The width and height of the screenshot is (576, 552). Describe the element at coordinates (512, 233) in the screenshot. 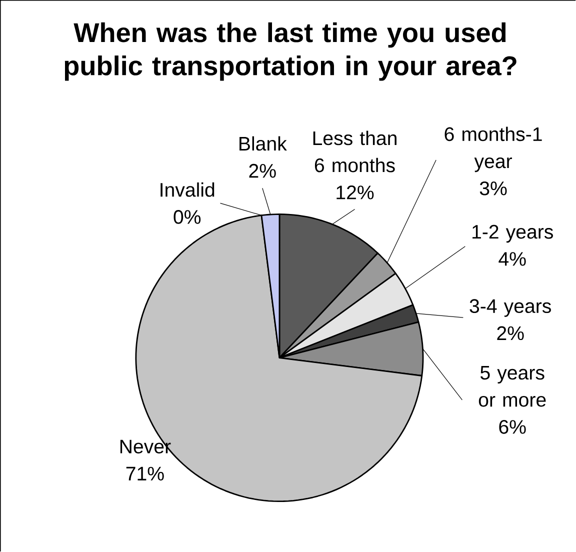

I see `slice-label: 1-2 years` at that location.